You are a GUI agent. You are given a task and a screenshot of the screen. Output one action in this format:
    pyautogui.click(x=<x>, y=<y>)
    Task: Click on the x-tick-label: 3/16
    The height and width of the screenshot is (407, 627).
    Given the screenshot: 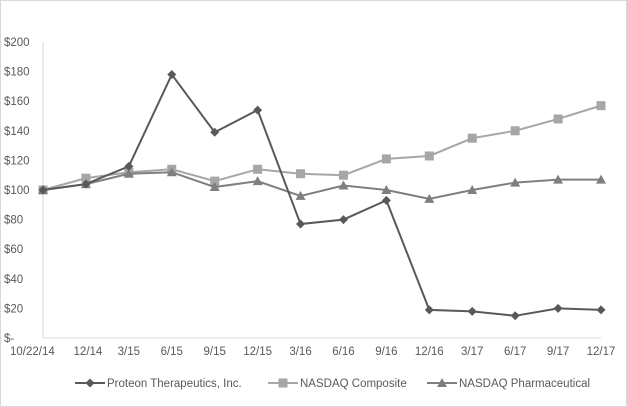 What is the action you would take?
    pyautogui.click(x=300, y=352)
    